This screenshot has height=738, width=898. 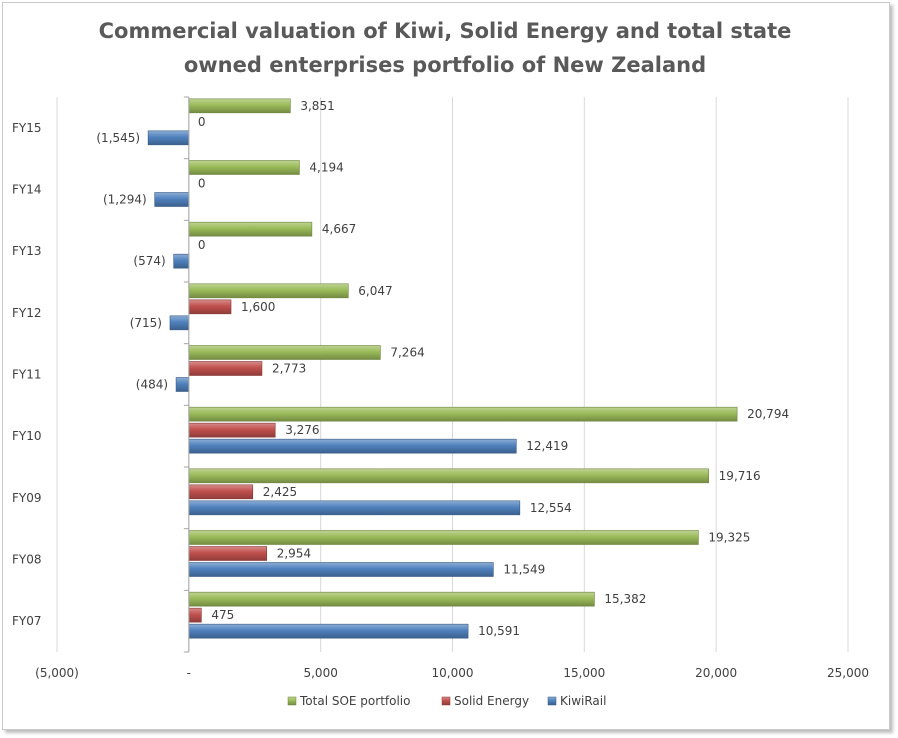 What do you see at coordinates (146, 323) in the screenshot?
I see `data-label-kiwirail-fy12: (715)` at bounding box center [146, 323].